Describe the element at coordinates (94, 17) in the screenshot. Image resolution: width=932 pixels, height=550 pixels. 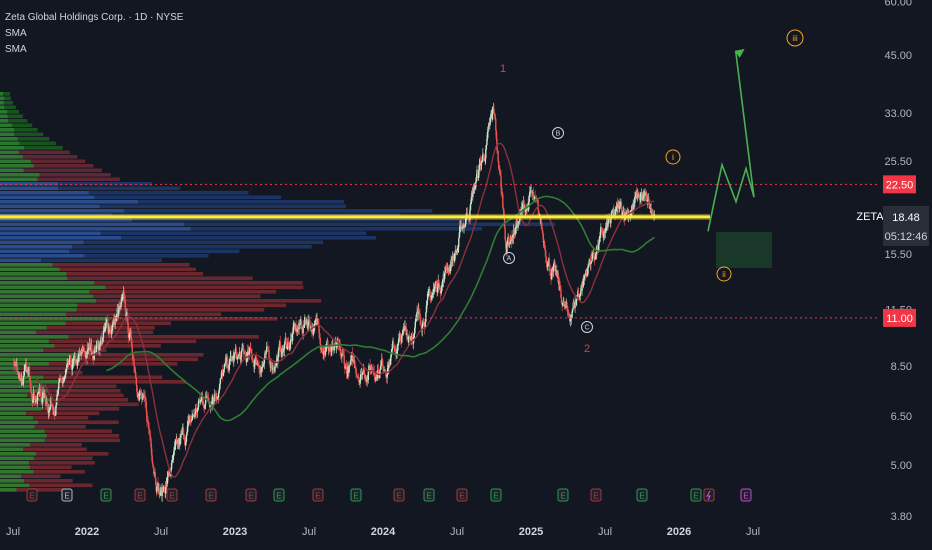
I see `chart-symbol-title: Zeta Global Holdings Corp. · 1D · NYSE` at that location.